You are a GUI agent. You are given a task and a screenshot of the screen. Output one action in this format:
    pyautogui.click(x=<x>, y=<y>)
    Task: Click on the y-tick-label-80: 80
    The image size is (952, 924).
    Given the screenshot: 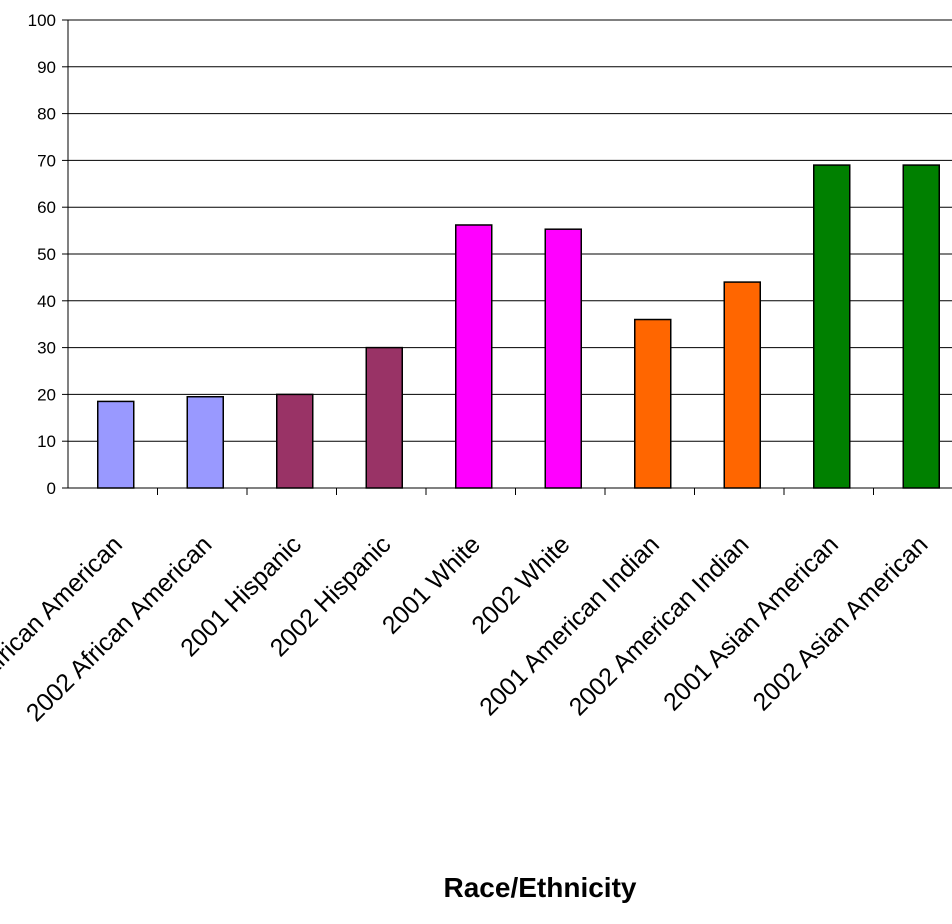 What is the action you would take?
    pyautogui.click(x=46, y=114)
    